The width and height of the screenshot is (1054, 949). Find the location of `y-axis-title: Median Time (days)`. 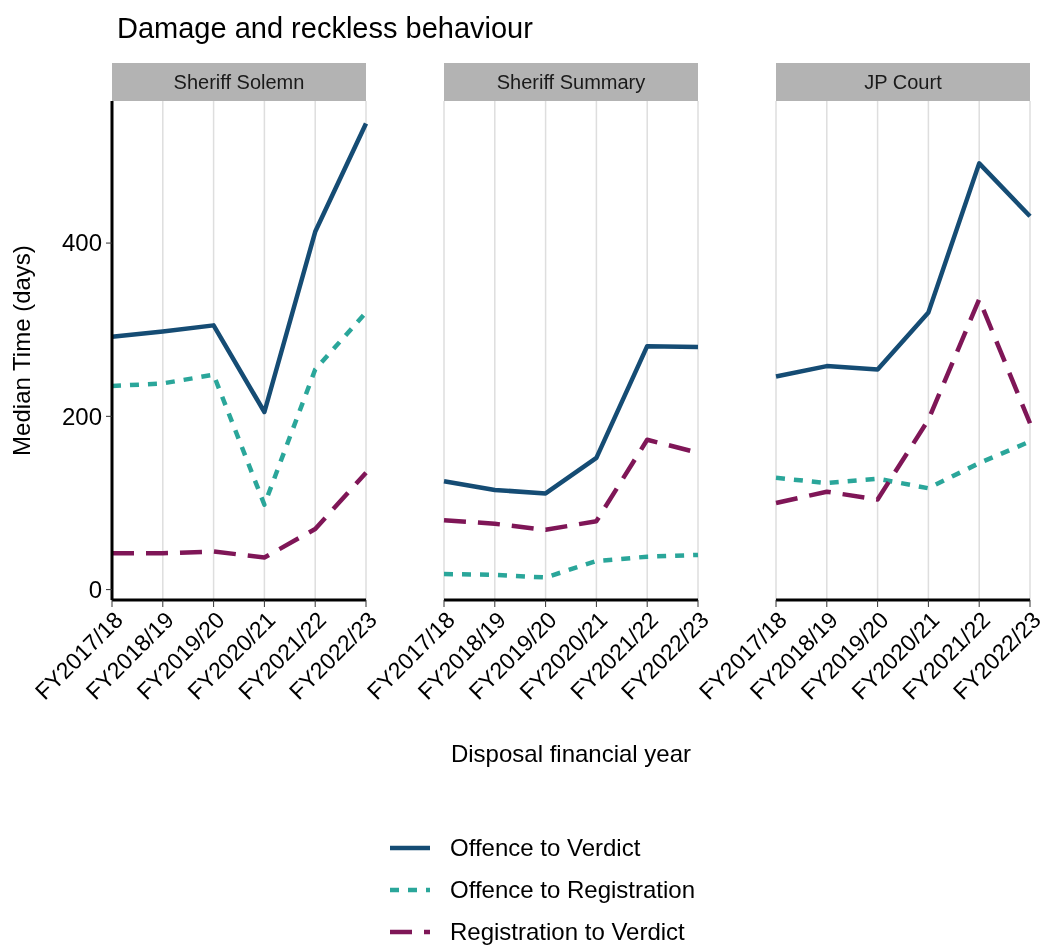

y-axis-title: Median Time (days) is located at coordinates (21, 350).